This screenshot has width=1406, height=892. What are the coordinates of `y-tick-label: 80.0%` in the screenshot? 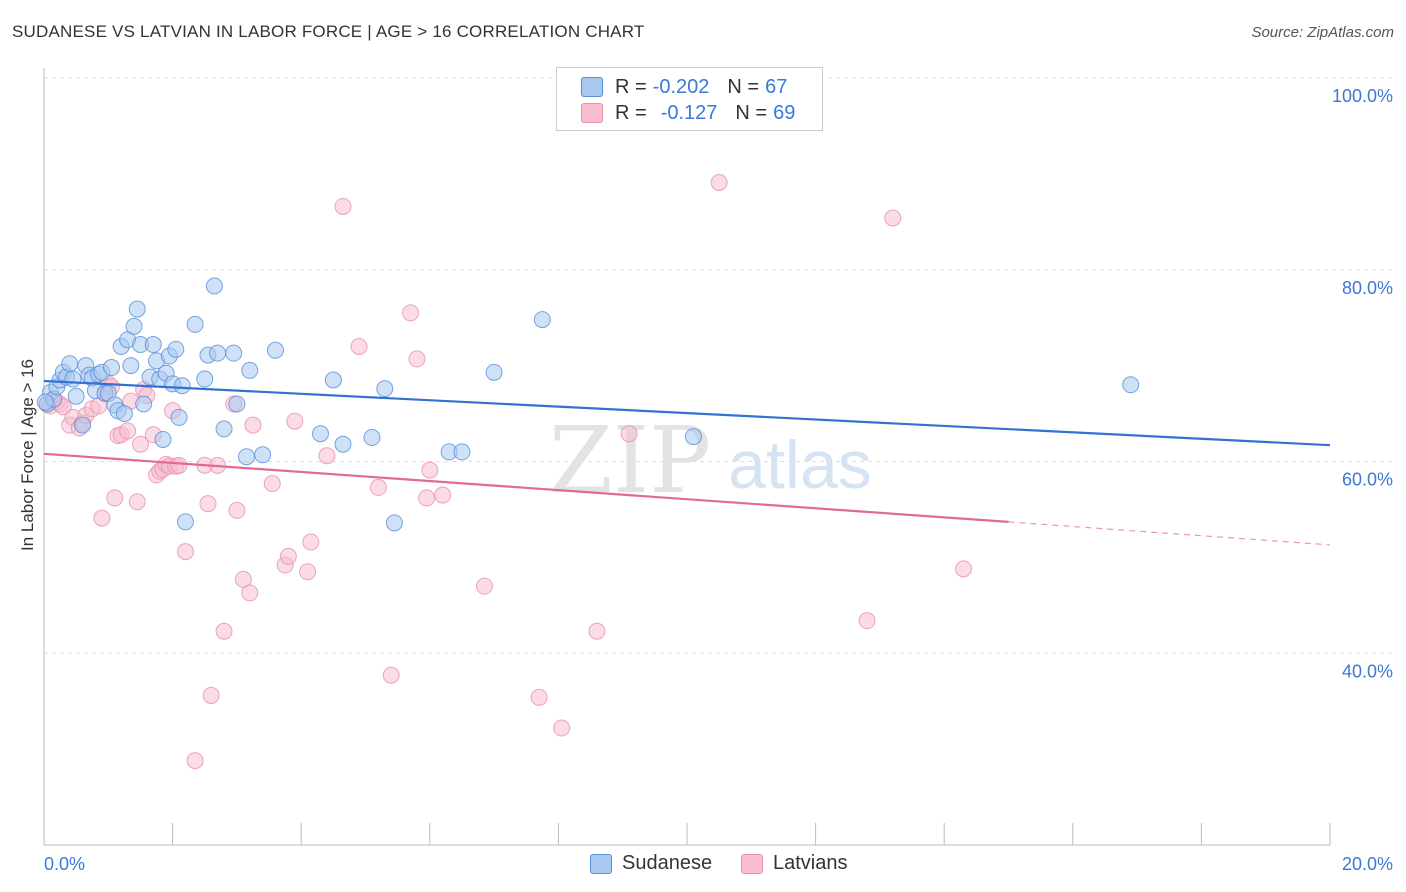 It's located at (1367, 288).